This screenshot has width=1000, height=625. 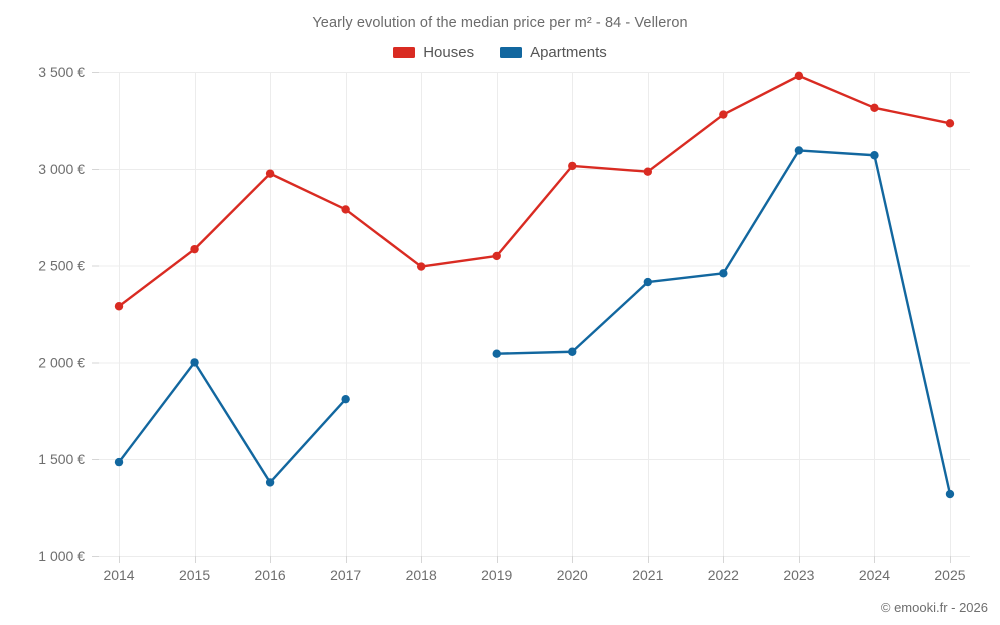 What do you see at coordinates (61, 459) in the screenshot?
I see `y-axis-tick-label: 1 500 €` at bounding box center [61, 459].